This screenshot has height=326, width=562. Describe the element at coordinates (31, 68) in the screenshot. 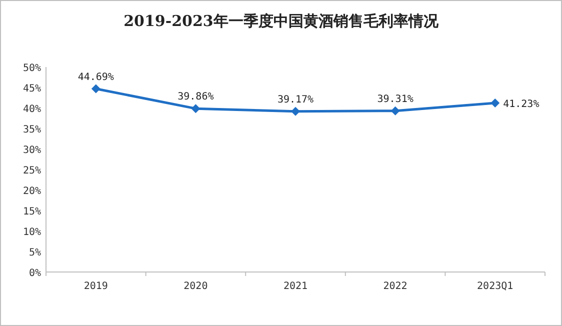

I see `y-tick-label: 50%` at that location.